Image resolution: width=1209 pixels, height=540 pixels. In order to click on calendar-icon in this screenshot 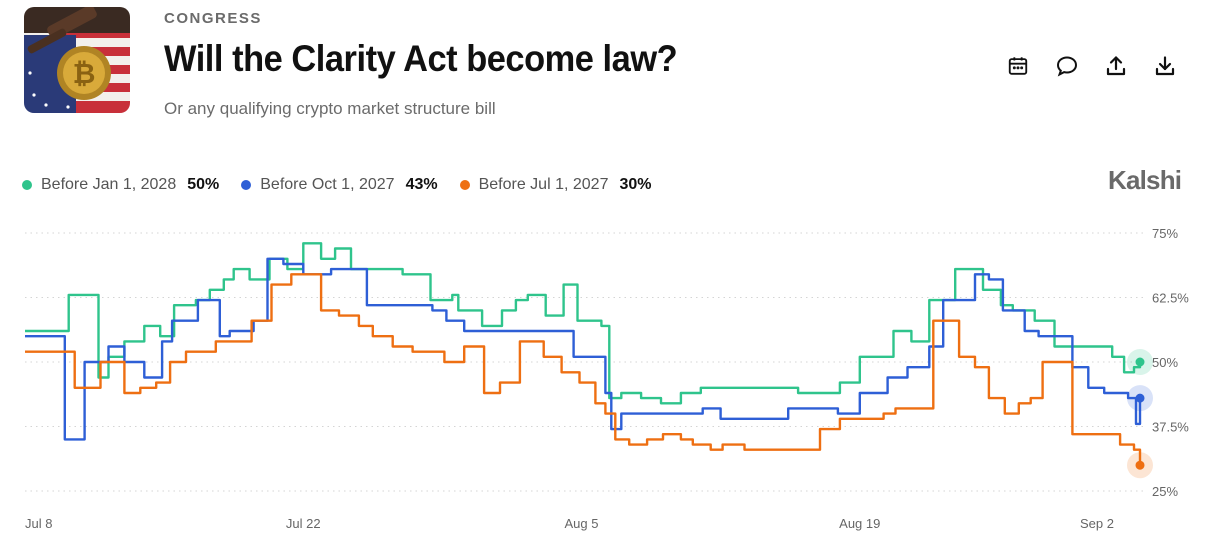, I will do `click(1018, 66)`.